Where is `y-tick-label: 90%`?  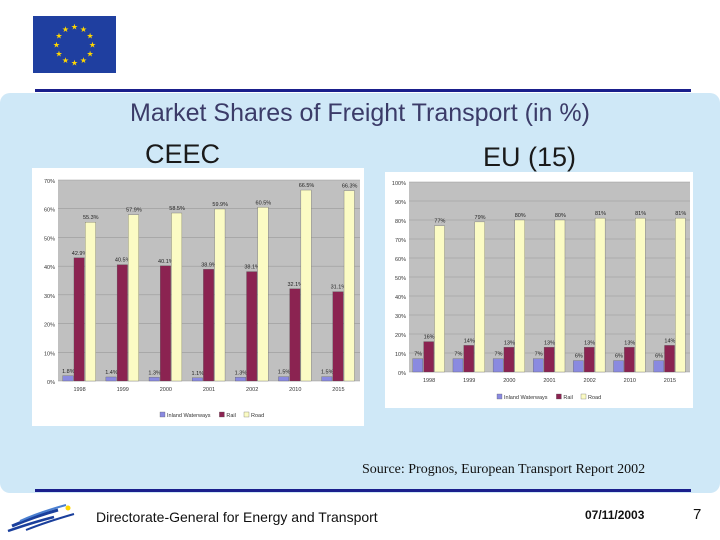
y-tick-label: 90% is located at coordinates (400, 203).